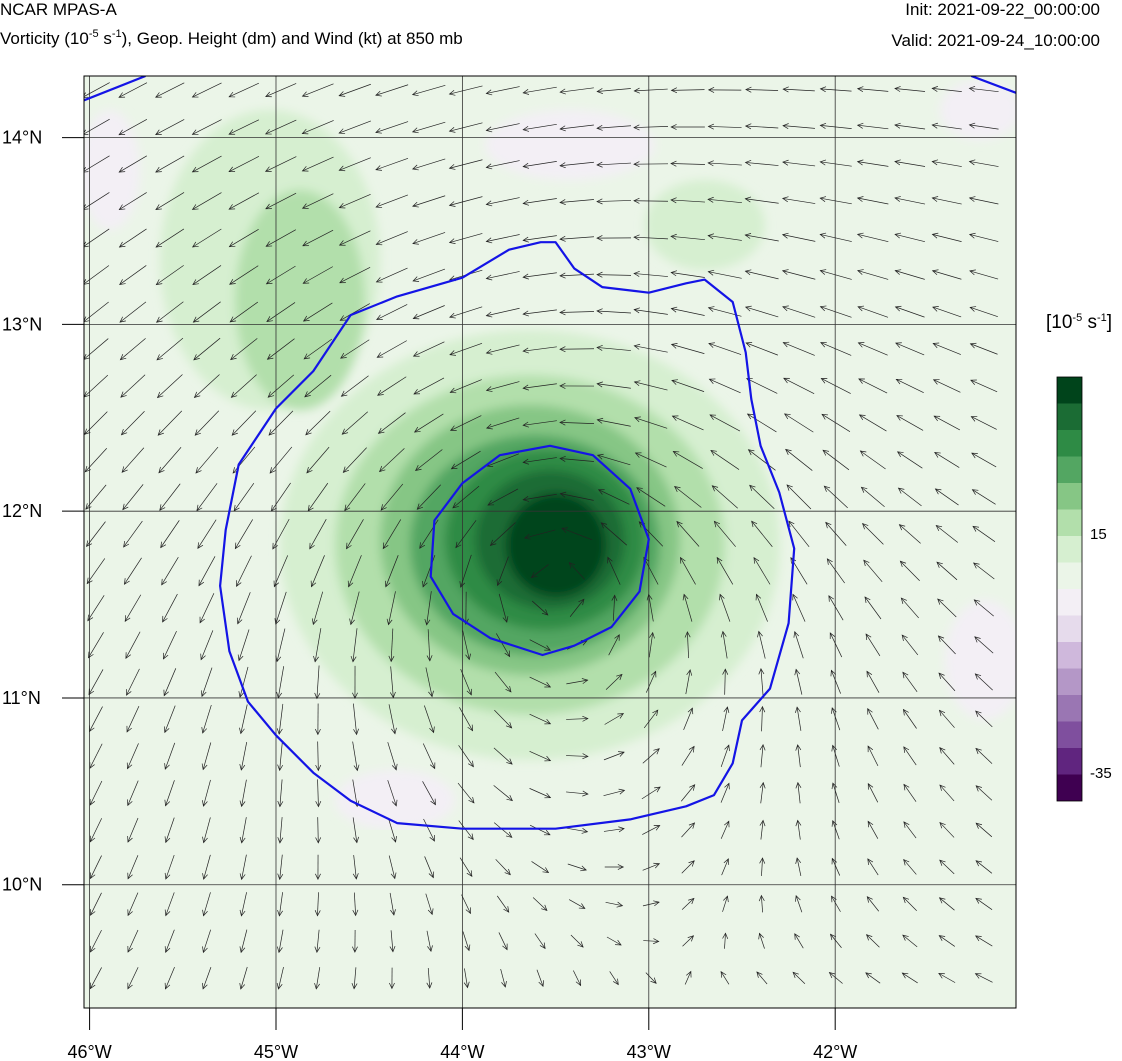 The width and height of the screenshot is (1122, 1061). I want to click on lon-tick-label: 44°W, so click(462, 1051).